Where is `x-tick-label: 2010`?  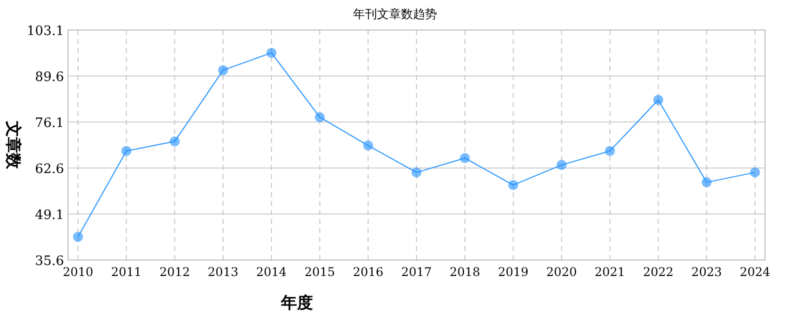 x-tick-label: 2010 is located at coordinates (78, 272).